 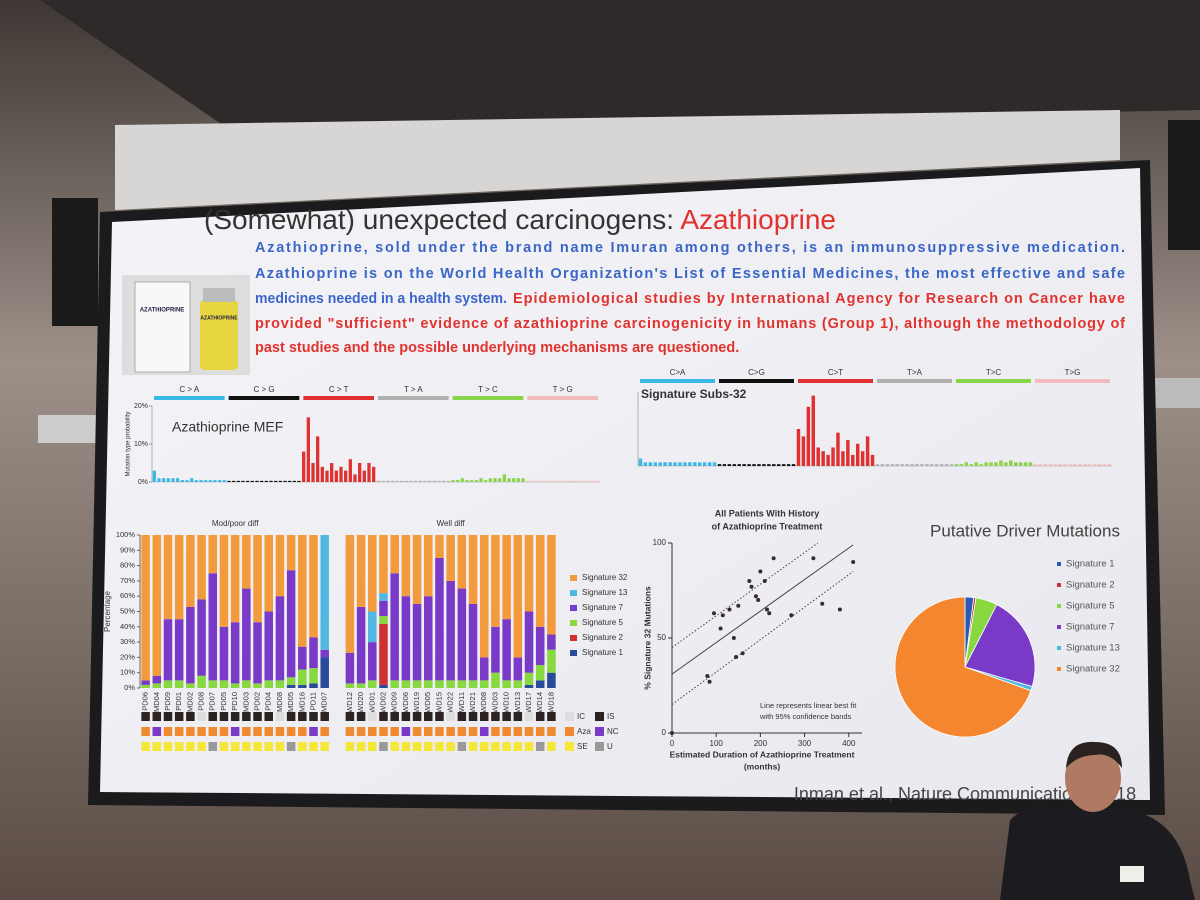 I want to click on name-badge, so click(x=1132, y=874).